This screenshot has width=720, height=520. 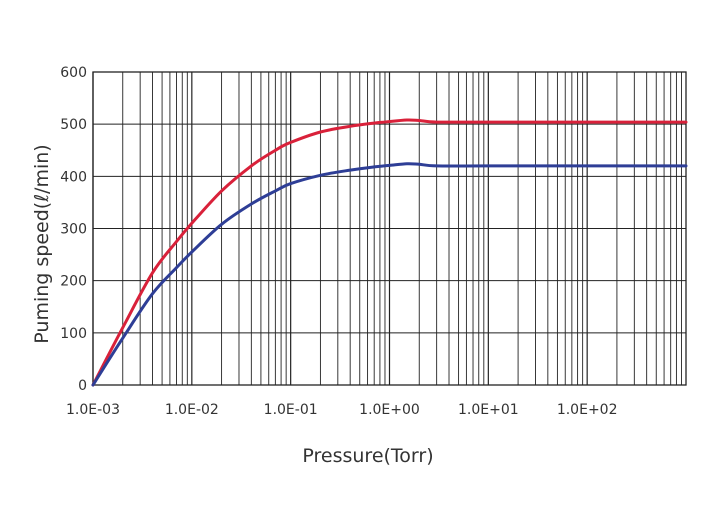 I want to click on x-axis-title: Pressure(Torr), so click(x=367, y=456).